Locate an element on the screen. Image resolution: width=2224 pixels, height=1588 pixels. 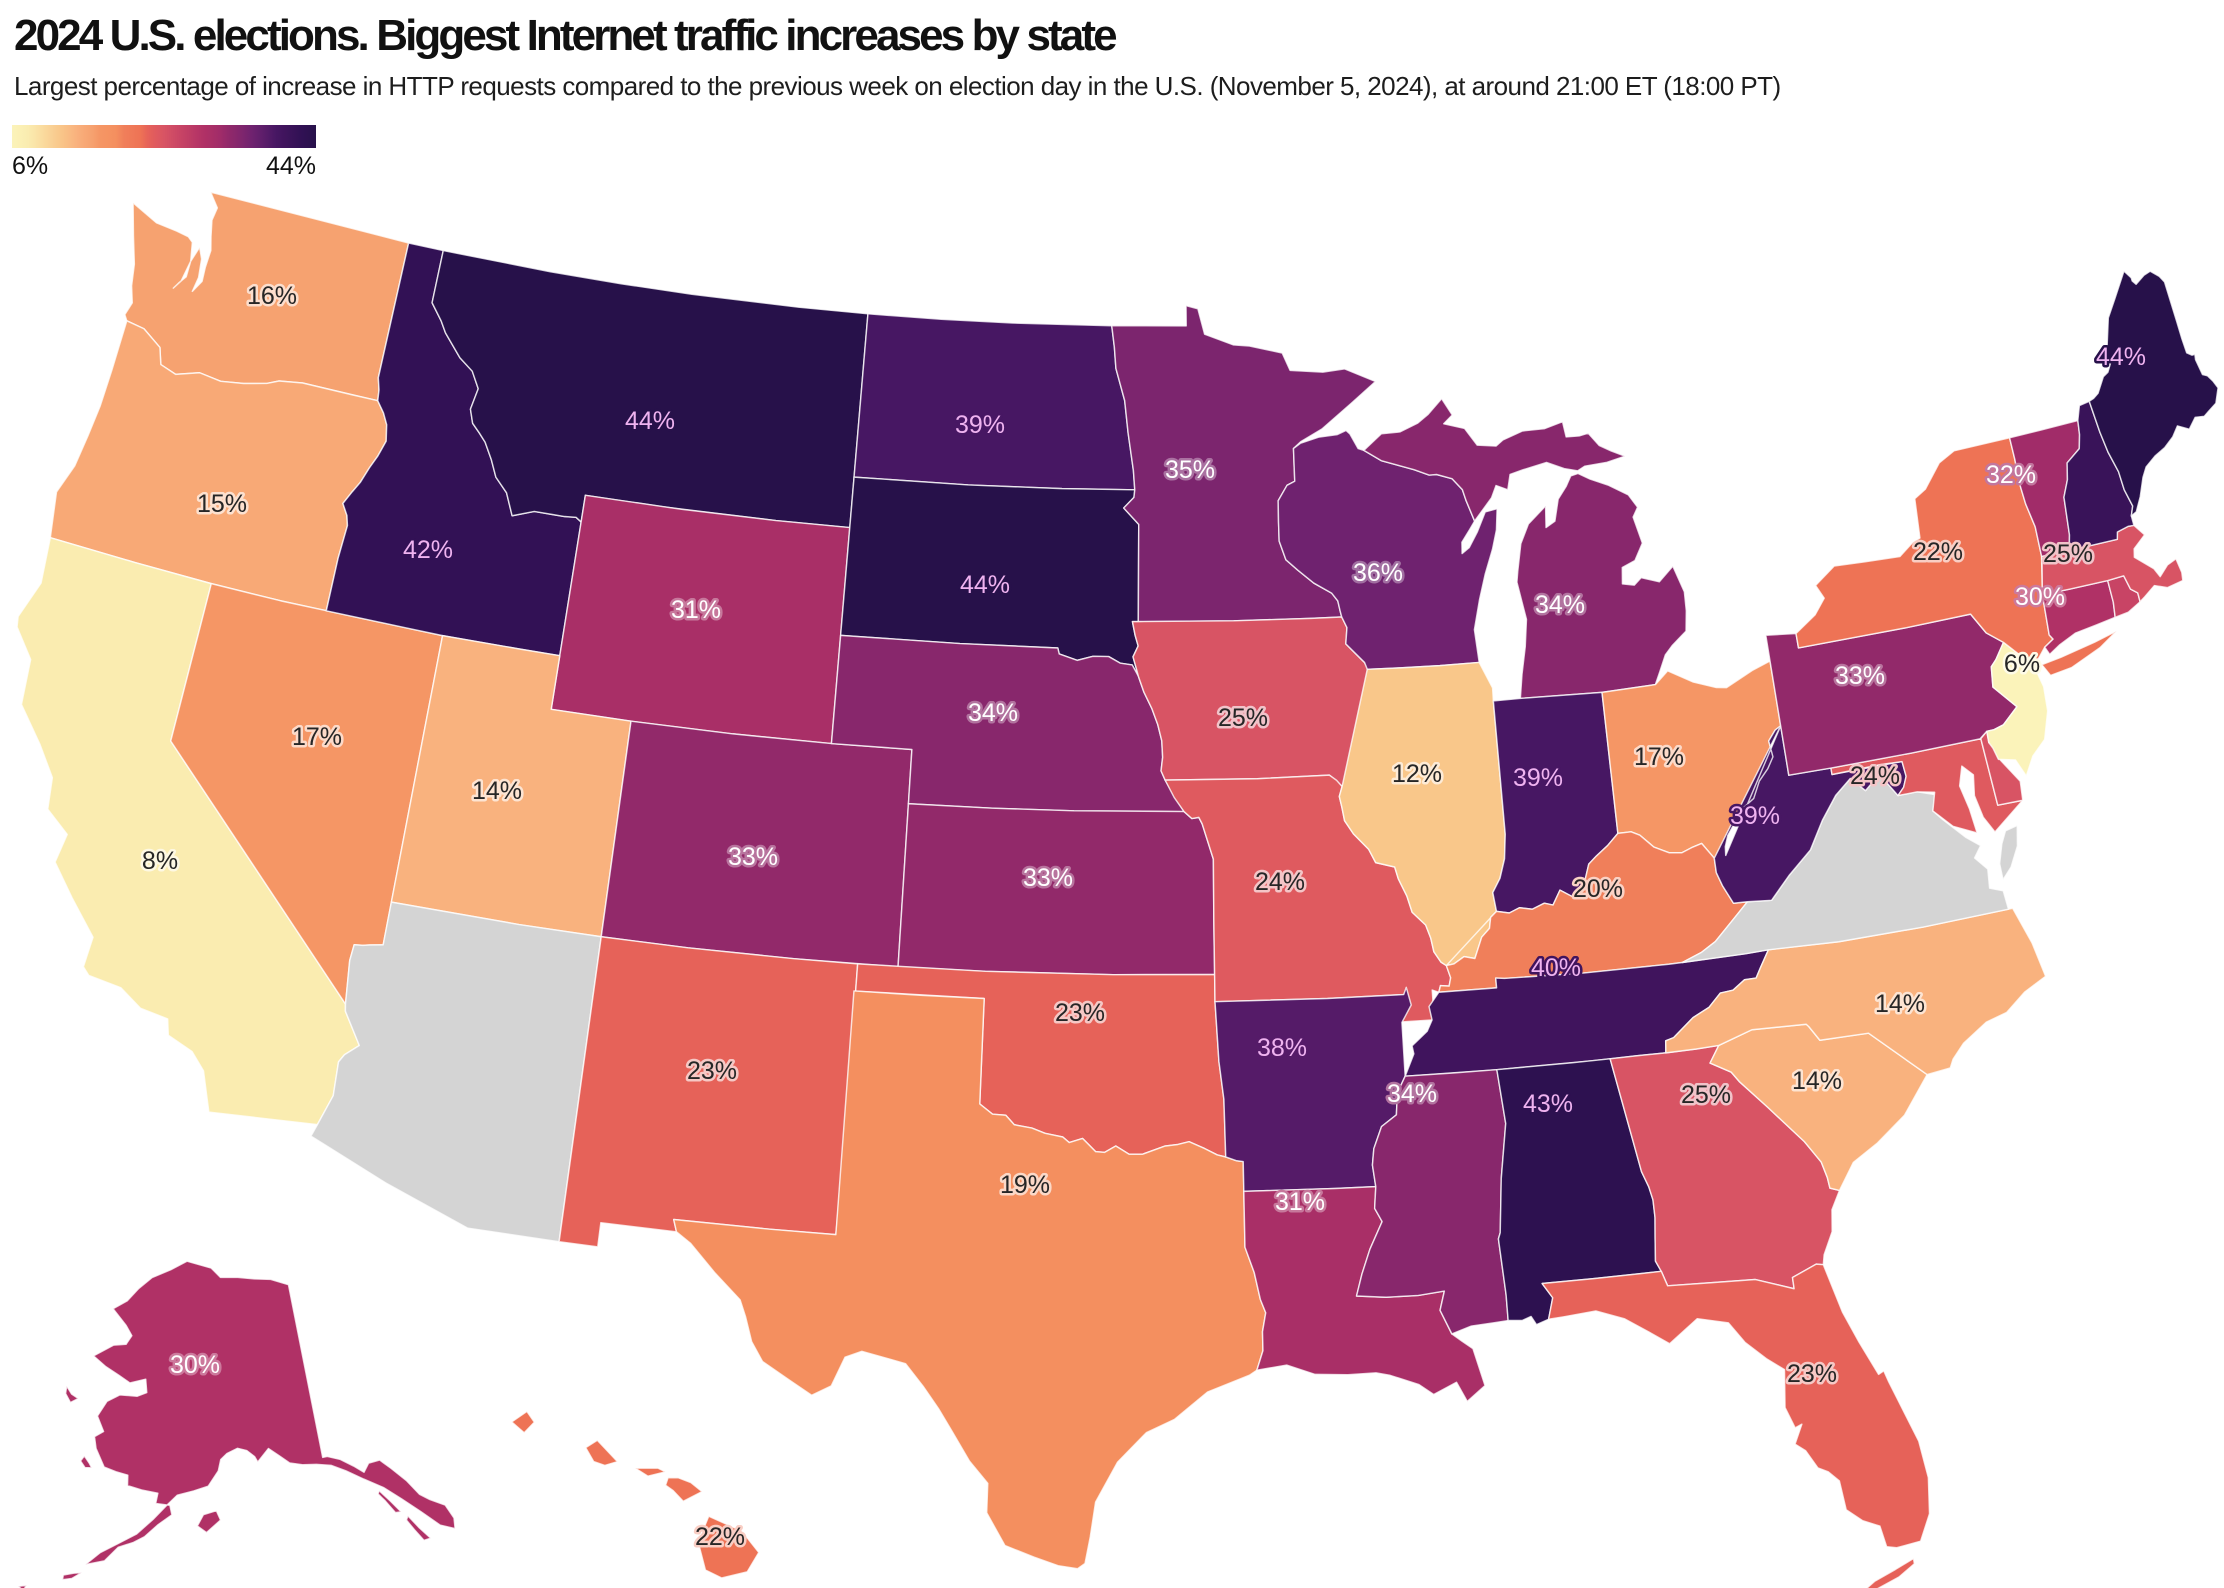
svg-text: 42% is located at coordinates (428, 550).